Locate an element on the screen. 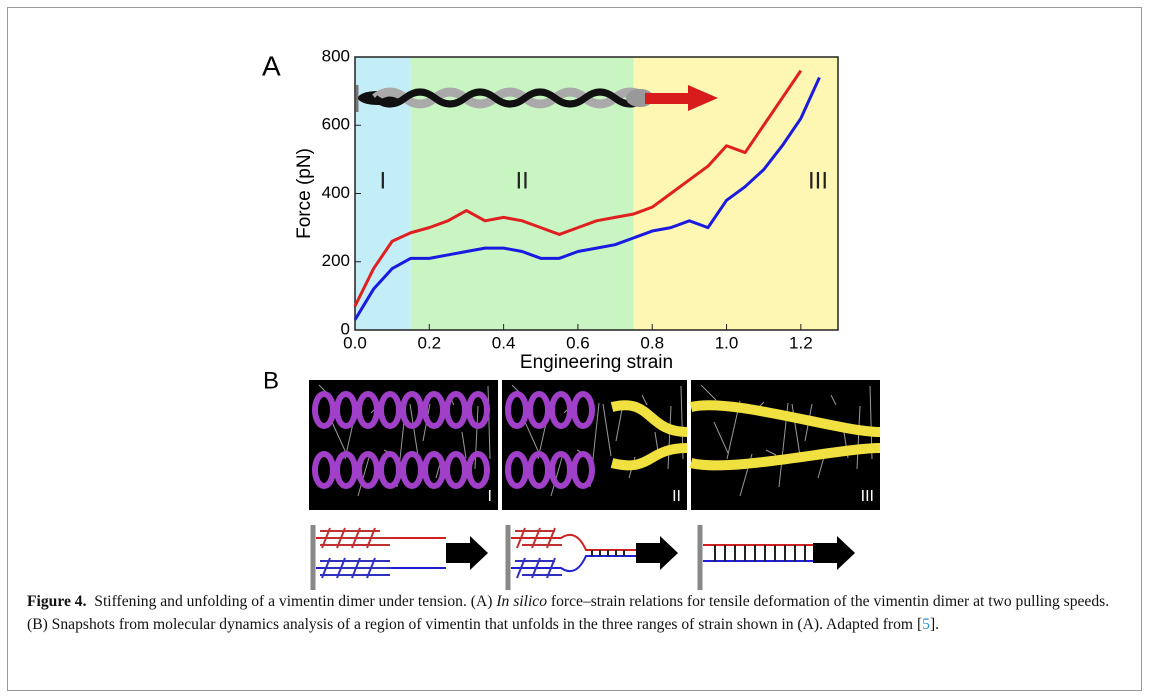 The width and height of the screenshot is (1151, 700). y-tick-label: 600 is located at coordinates (336, 124).